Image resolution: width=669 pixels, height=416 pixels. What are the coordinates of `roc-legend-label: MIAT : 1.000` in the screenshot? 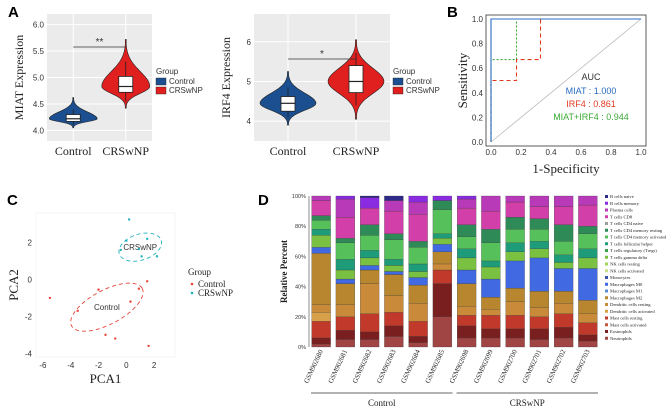 It's located at (591, 91).